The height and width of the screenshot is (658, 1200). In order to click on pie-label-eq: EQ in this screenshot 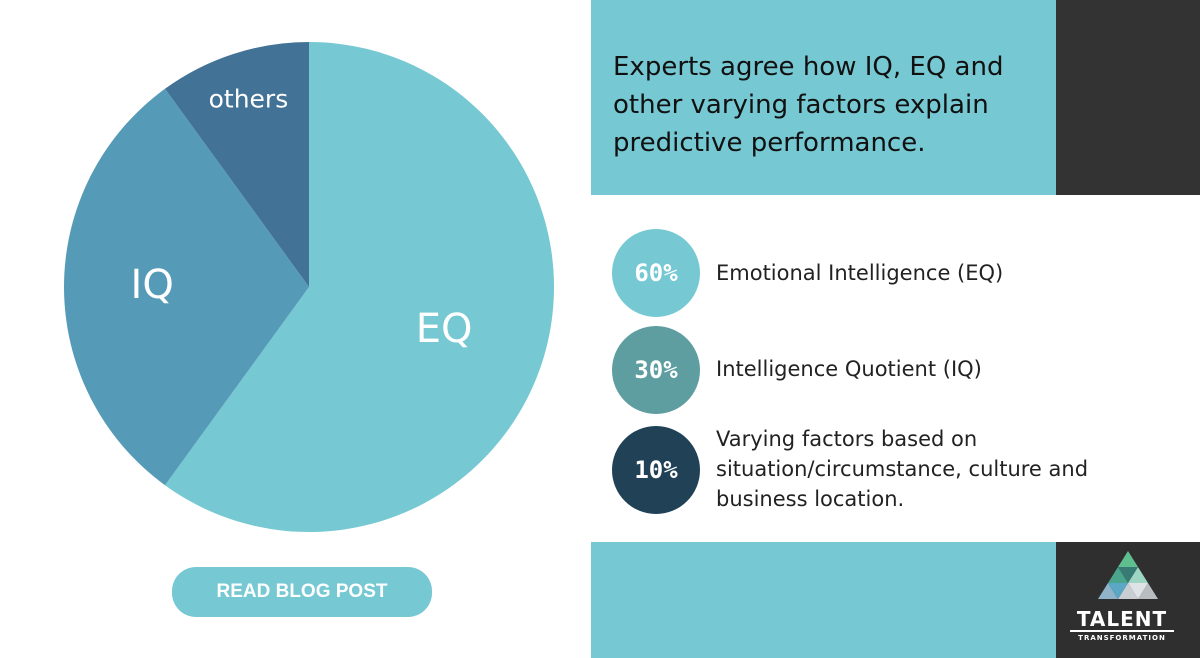, I will do `click(444, 329)`.